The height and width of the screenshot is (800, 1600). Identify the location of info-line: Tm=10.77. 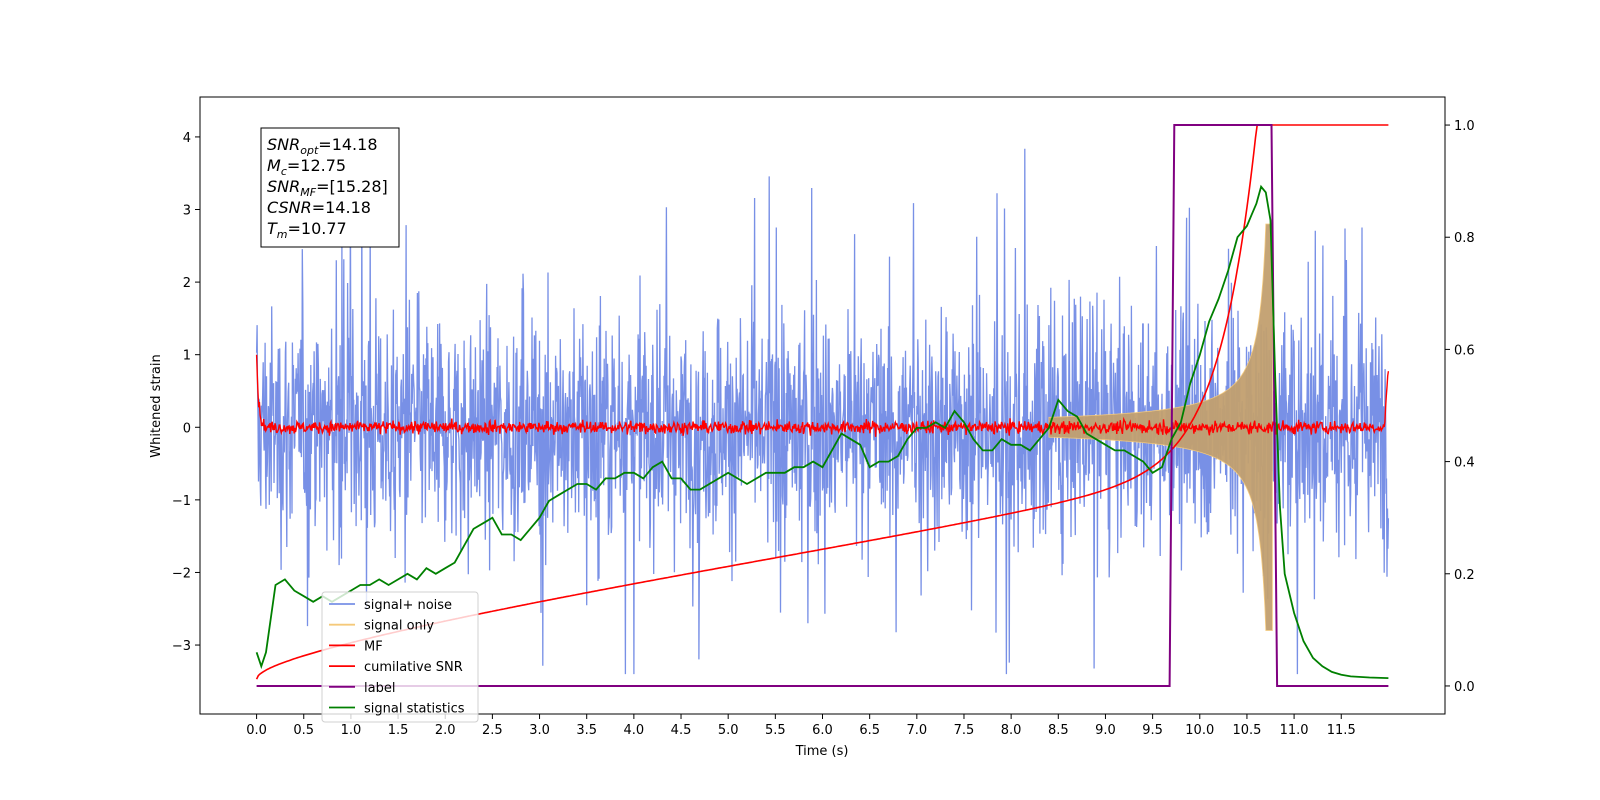
(307, 230).